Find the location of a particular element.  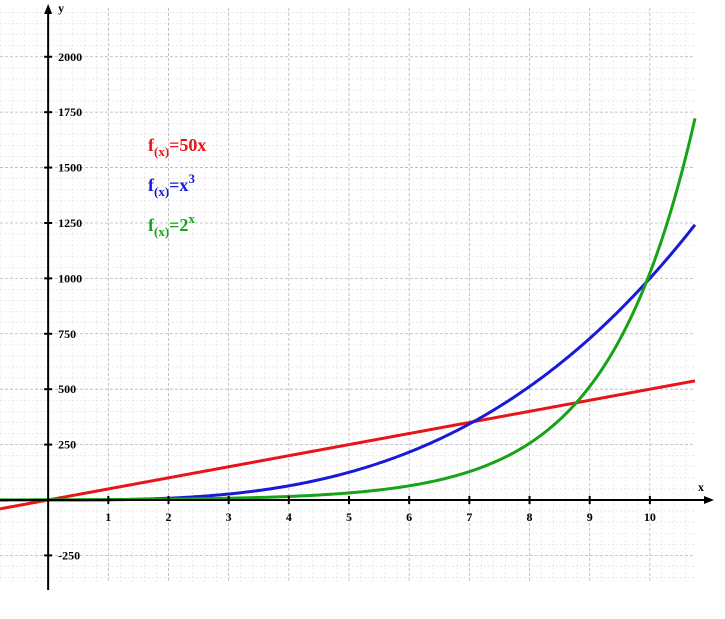

x-tick-label: 3 is located at coordinates (229, 517).